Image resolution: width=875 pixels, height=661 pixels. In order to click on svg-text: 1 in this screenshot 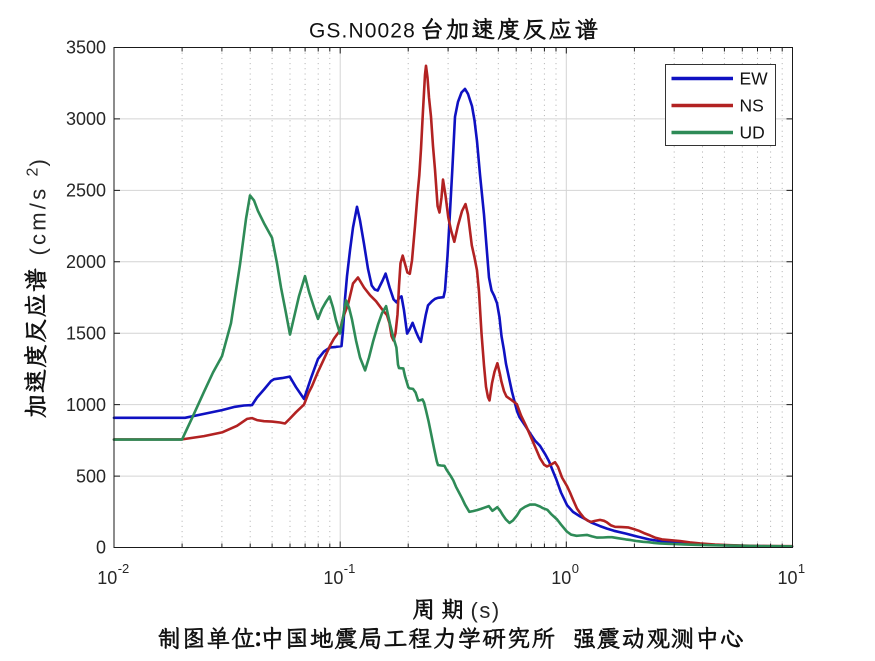, I will do `click(801, 568)`.